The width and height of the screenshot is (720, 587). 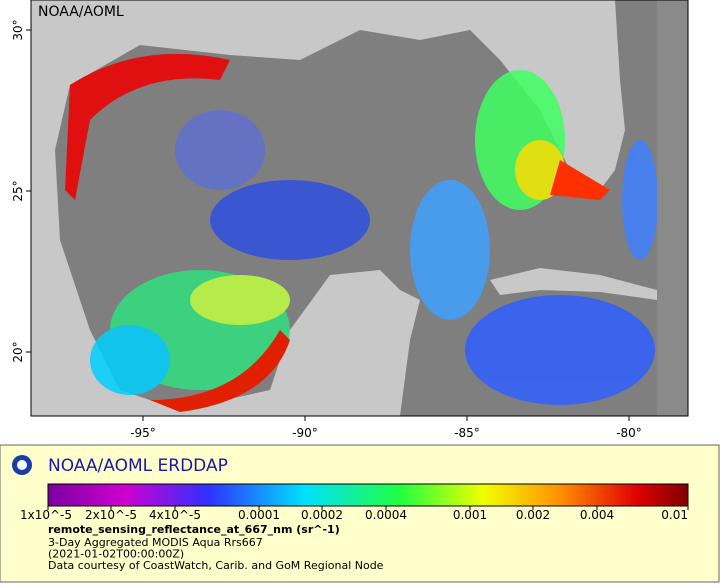 I want to click on land-cuba, so click(x=573, y=284).